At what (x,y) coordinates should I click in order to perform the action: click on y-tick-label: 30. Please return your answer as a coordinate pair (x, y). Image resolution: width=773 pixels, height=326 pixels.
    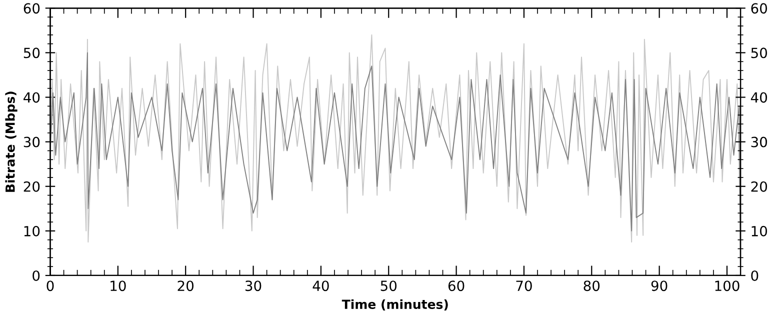
    Looking at the image, I should click on (32, 142).